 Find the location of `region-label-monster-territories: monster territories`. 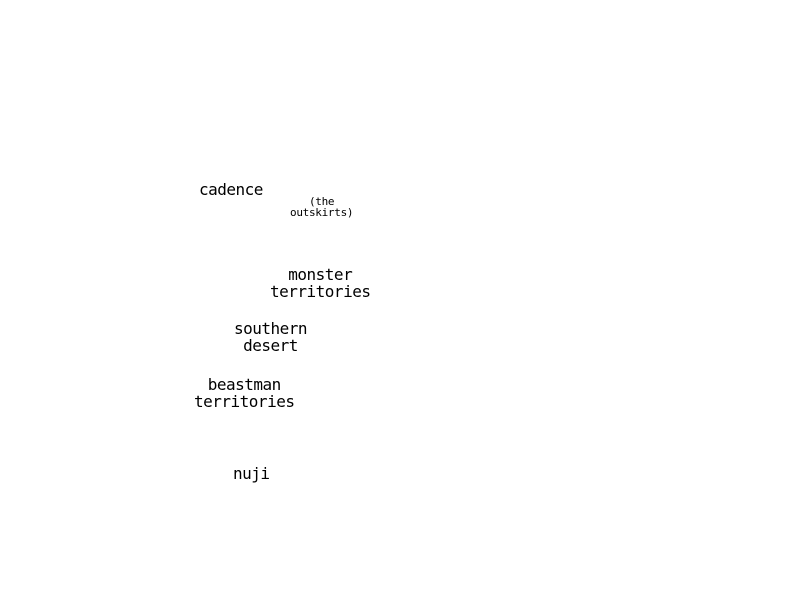

region-label-monster-territories: monster territories is located at coordinates (320, 283).